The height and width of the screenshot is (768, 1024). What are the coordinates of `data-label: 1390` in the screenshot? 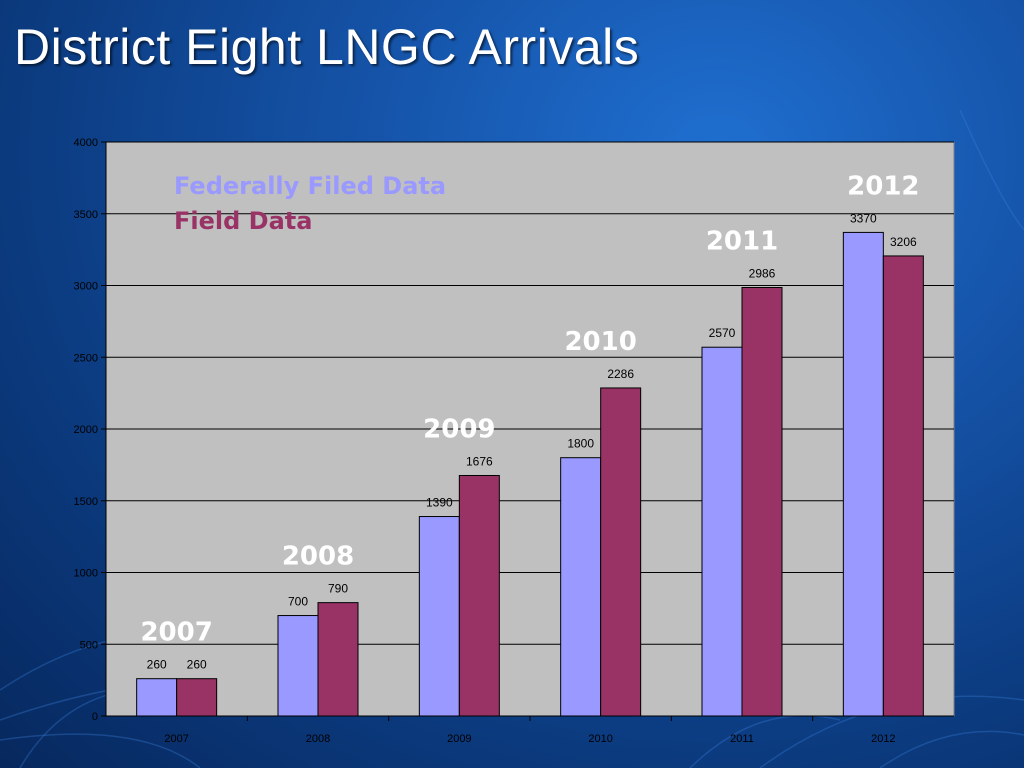 It's located at (439, 503).